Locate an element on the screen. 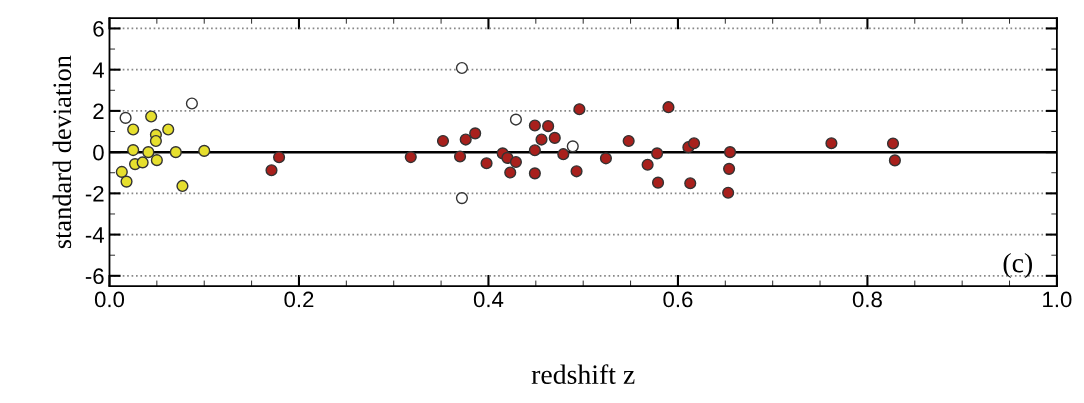 The image size is (1084, 403). x-tick-label: 0.8 is located at coordinates (867, 299).